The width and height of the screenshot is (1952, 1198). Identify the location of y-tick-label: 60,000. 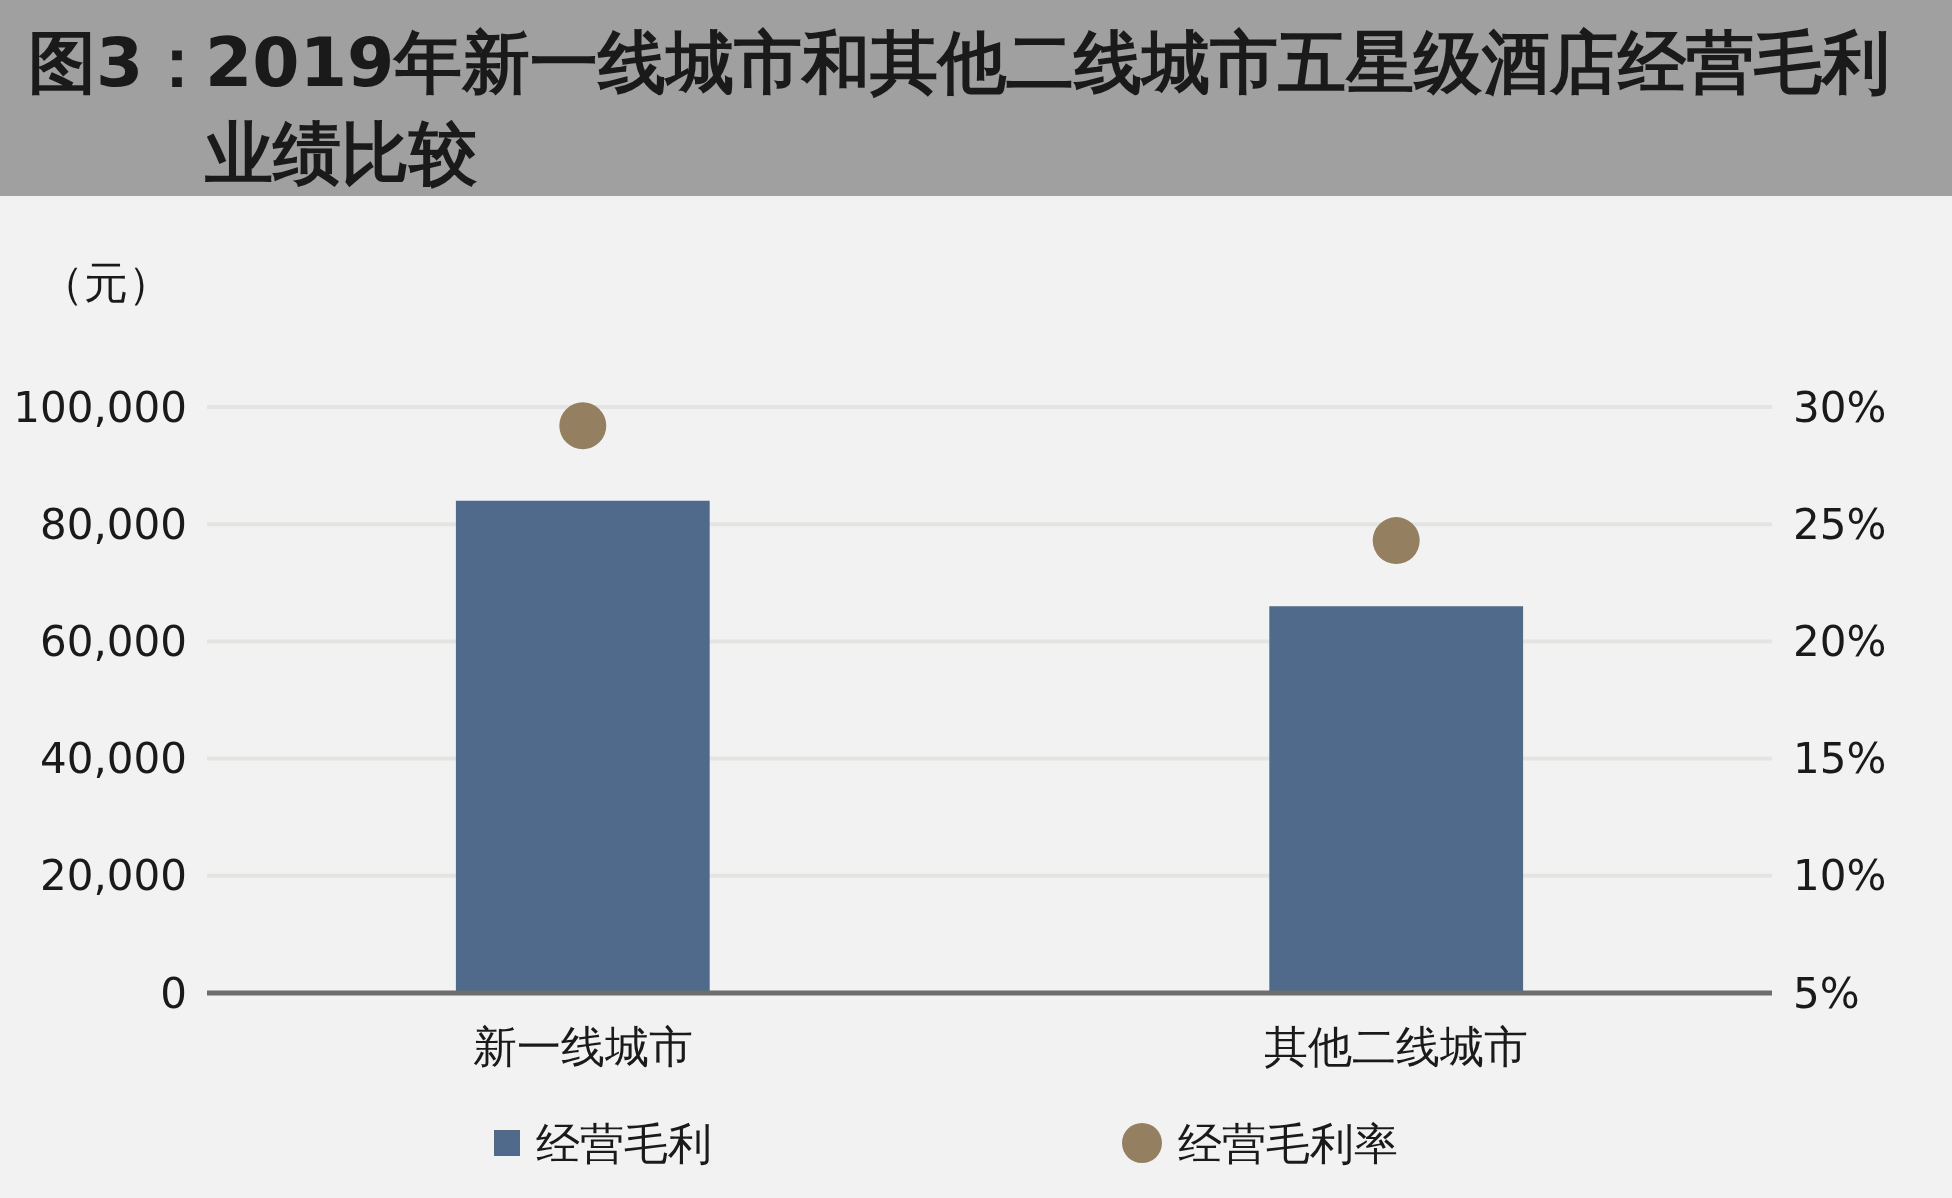
(113, 641).